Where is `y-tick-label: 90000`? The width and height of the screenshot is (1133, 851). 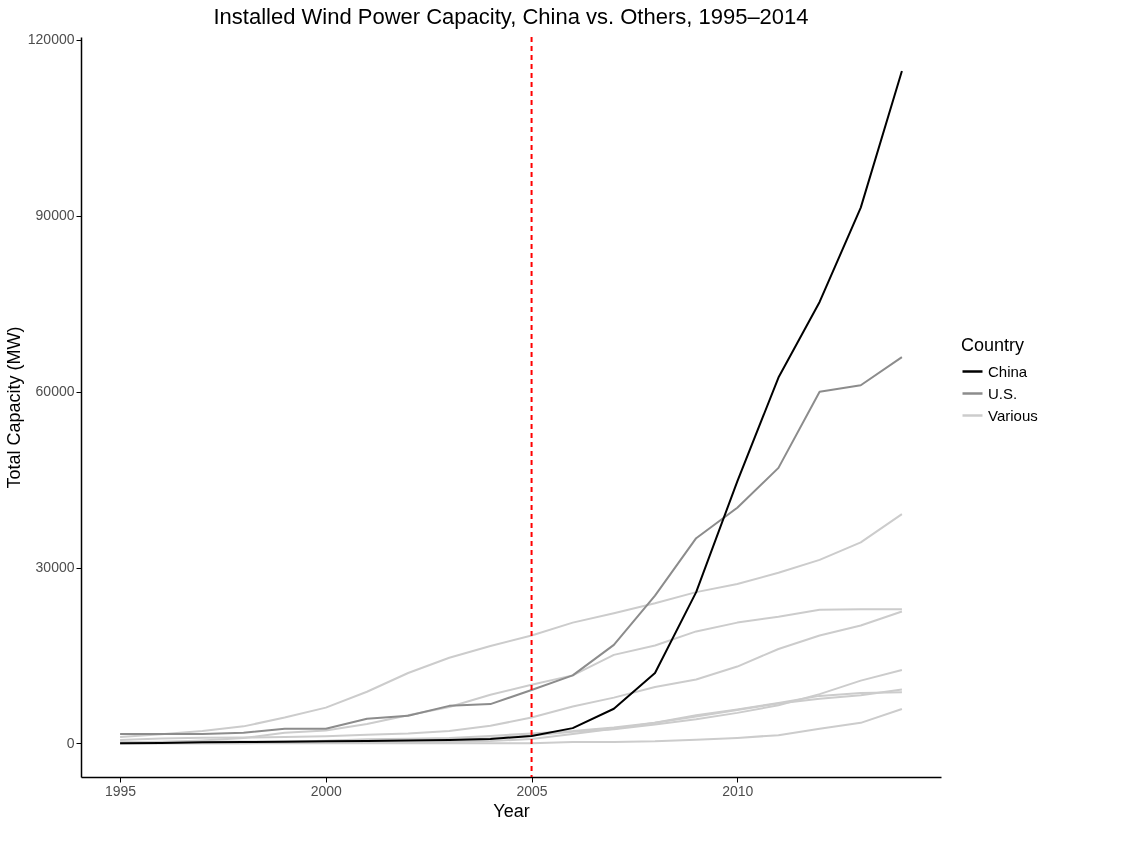
y-tick-label: 90000 is located at coordinates (55, 215).